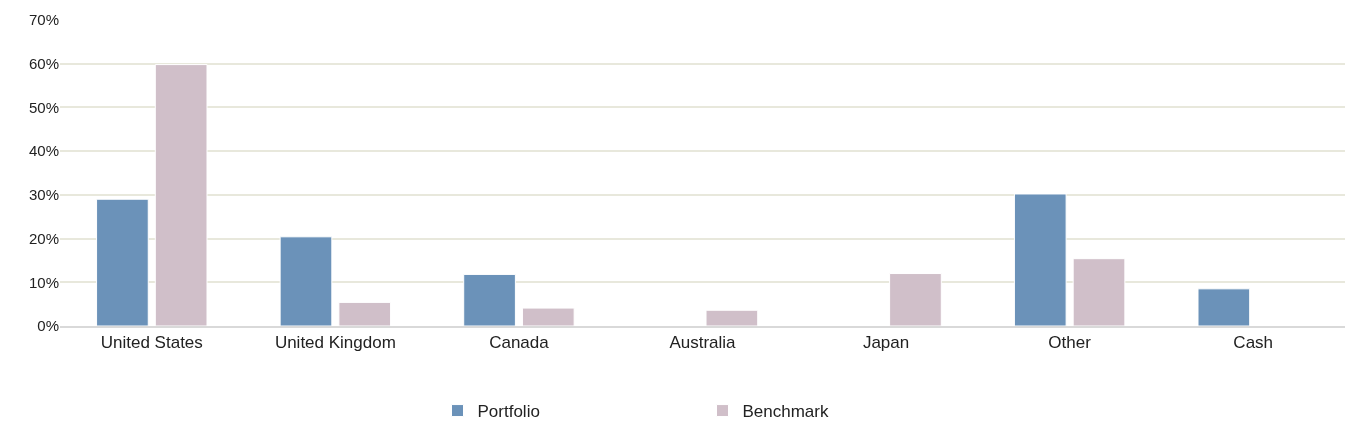 The image size is (1345, 429). Describe the element at coordinates (1070, 343) in the screenshot. I see `x-tick-label: Other` at that location.